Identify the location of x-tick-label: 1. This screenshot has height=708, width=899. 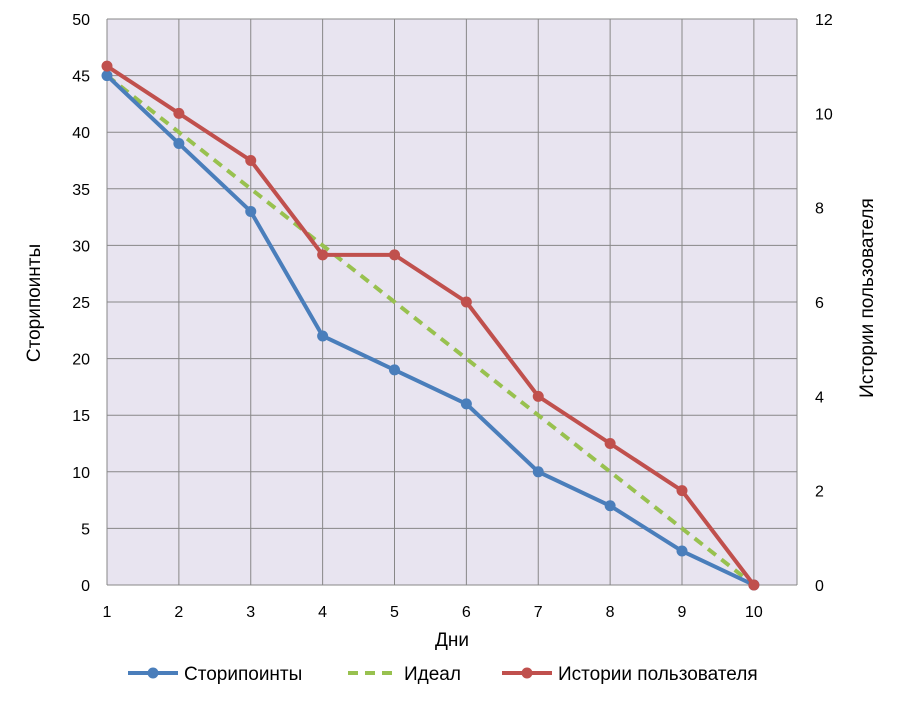
(107, 612).